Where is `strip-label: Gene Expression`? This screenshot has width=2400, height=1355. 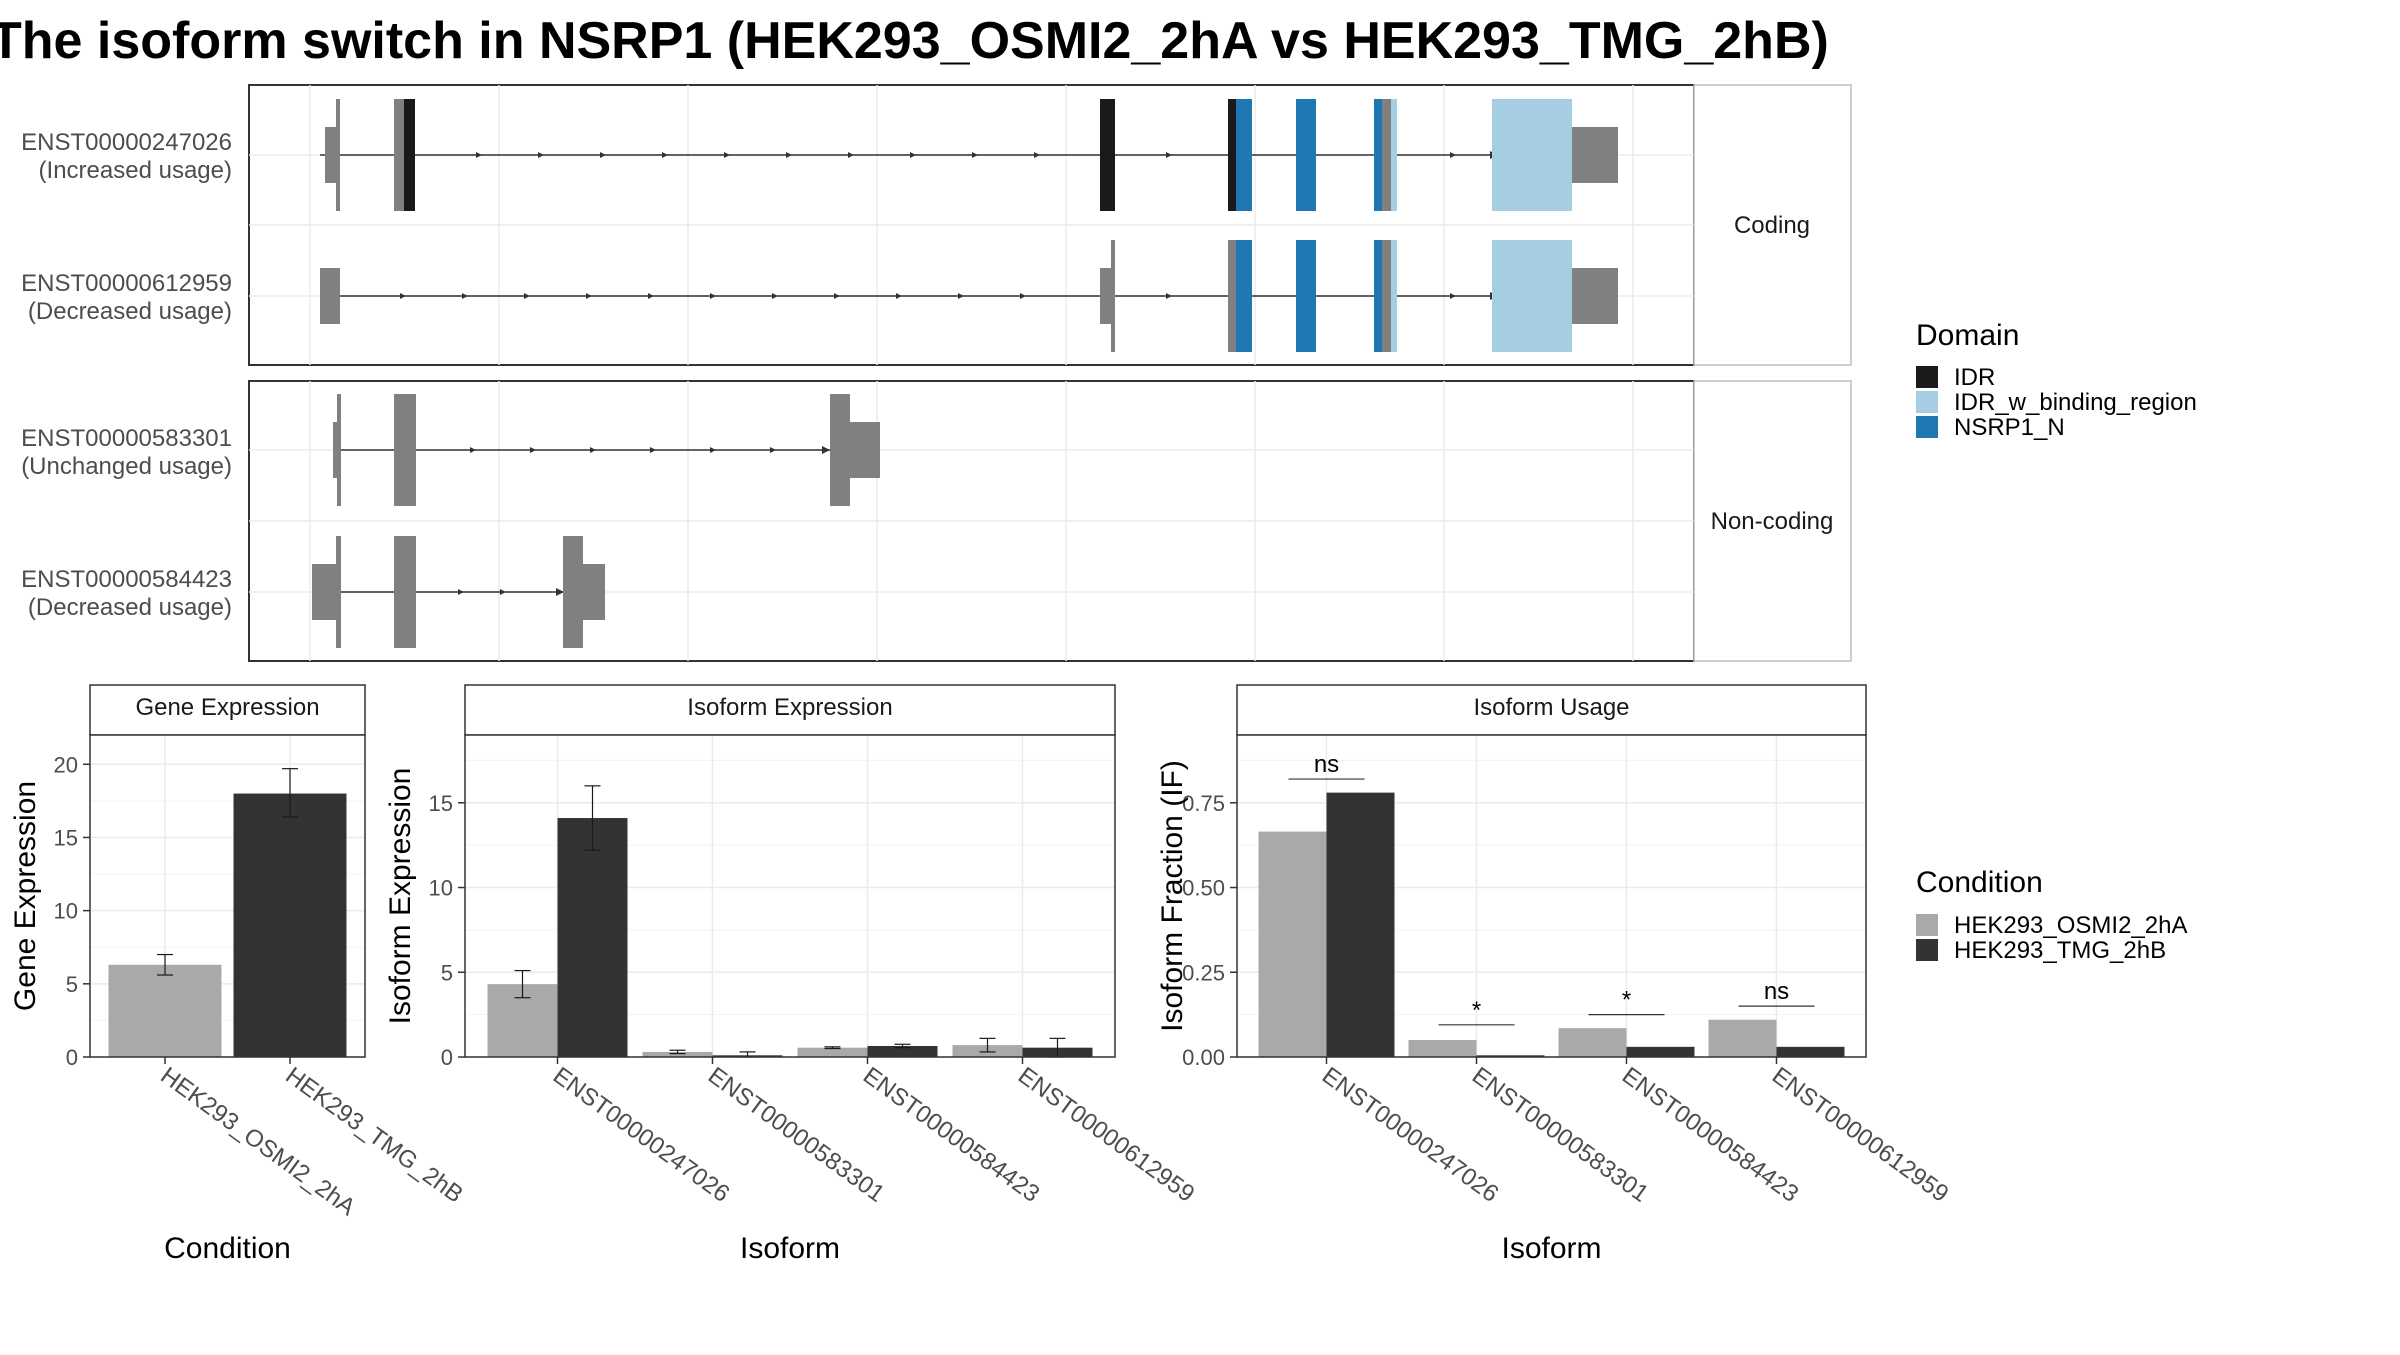
strip-label: Gene Expression is located at coordinates (227, 707).